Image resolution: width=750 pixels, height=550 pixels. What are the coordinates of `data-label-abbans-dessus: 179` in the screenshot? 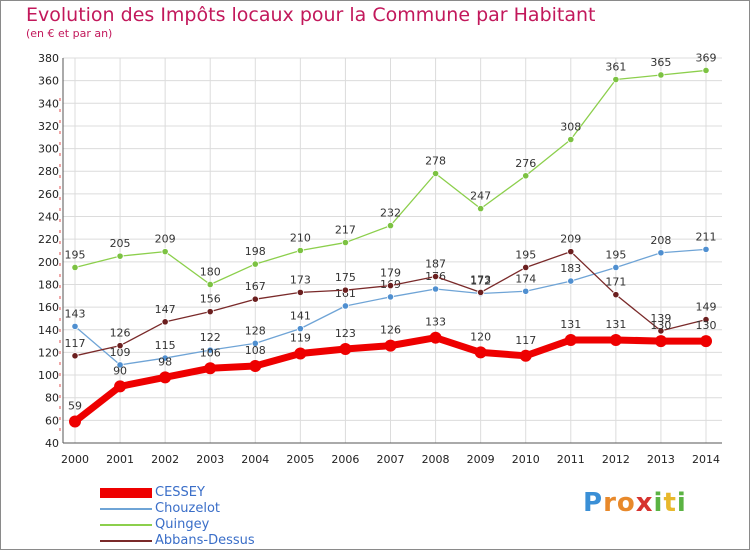 It's located at (390, 273).